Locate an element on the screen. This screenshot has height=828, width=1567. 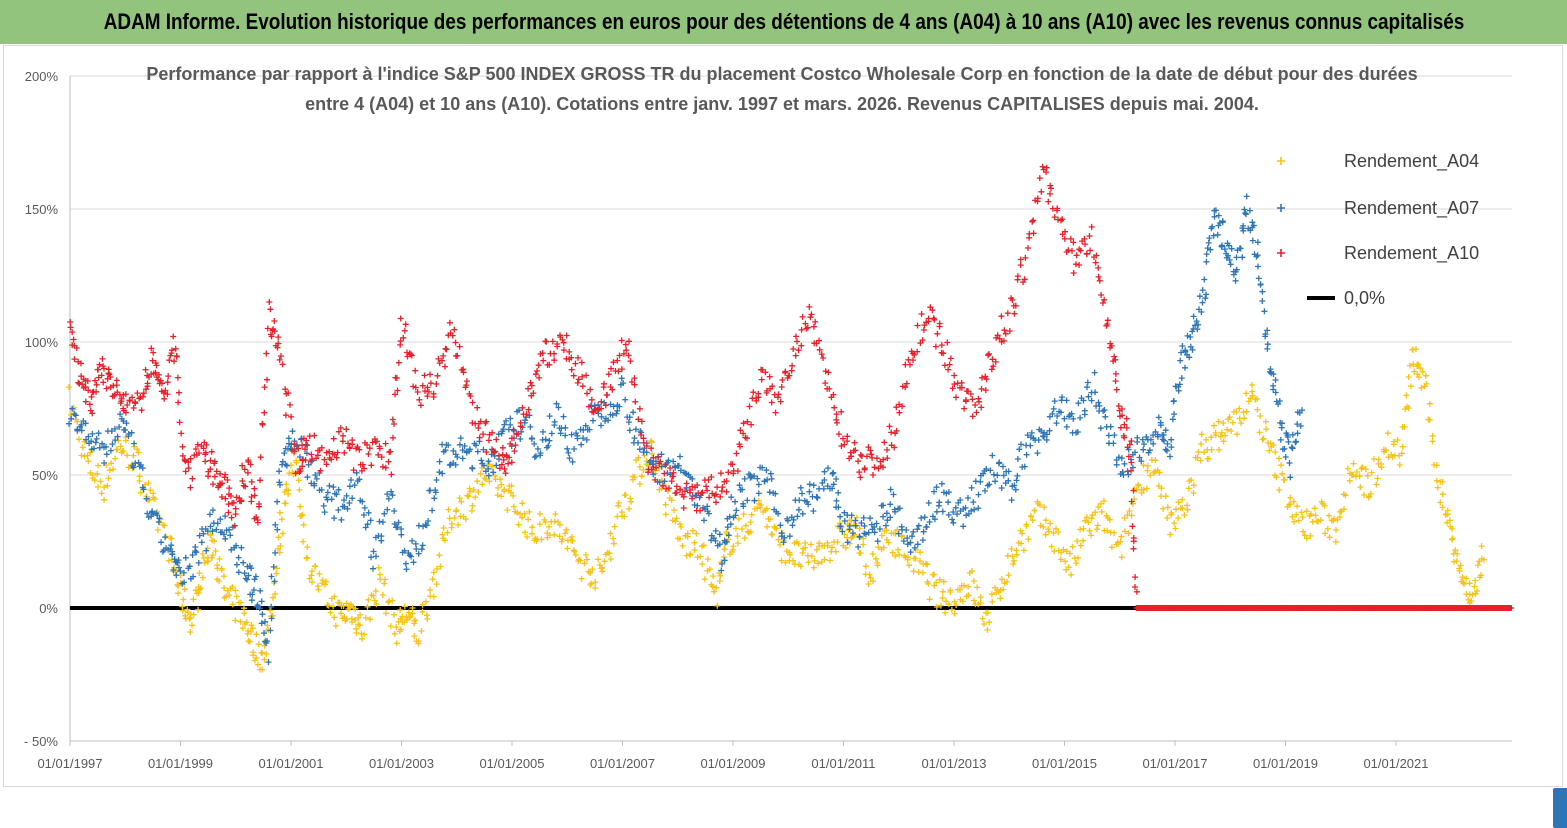
chart-resize-handle is located at coordinates (1560, 808).